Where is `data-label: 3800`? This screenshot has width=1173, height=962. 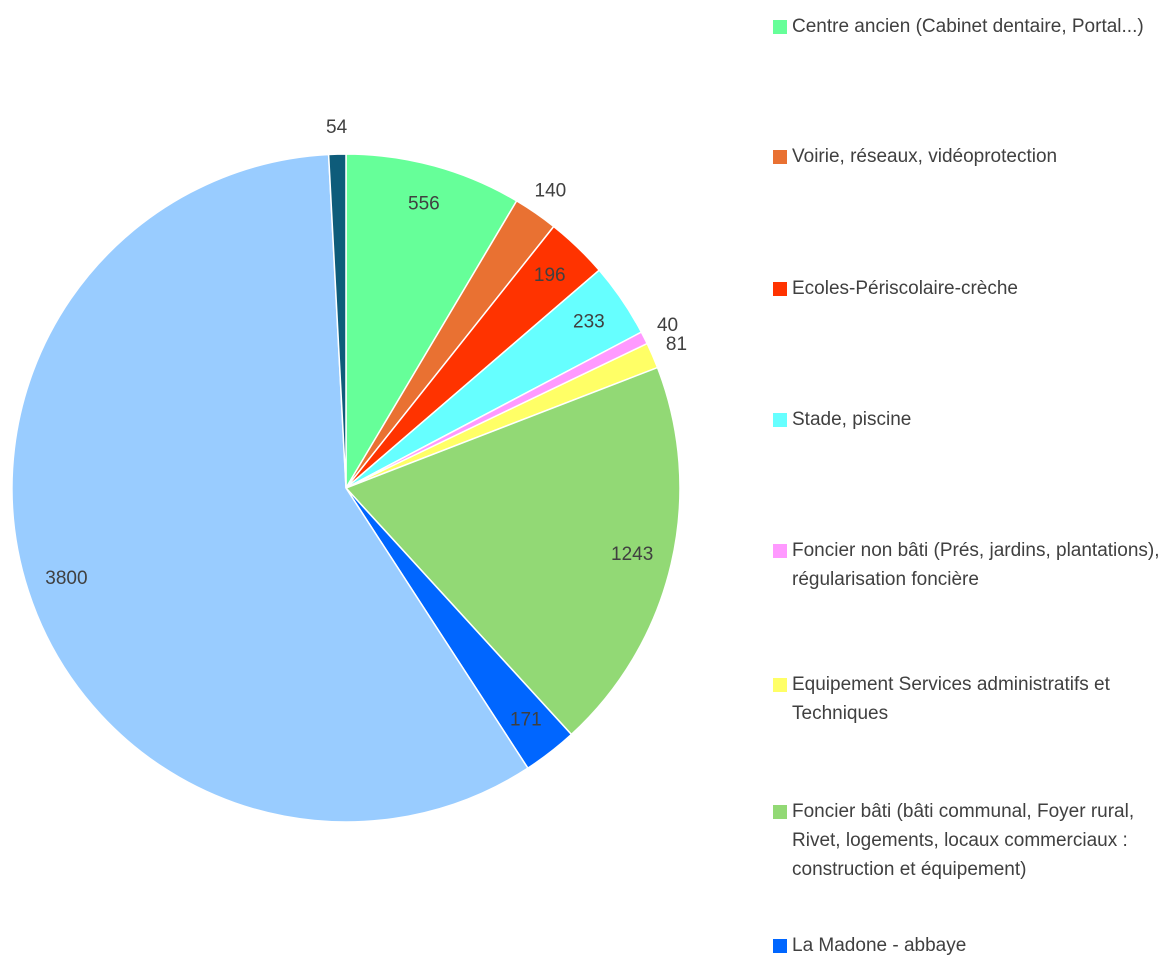 data-label: 3800 is located at coordinates (66, 578).